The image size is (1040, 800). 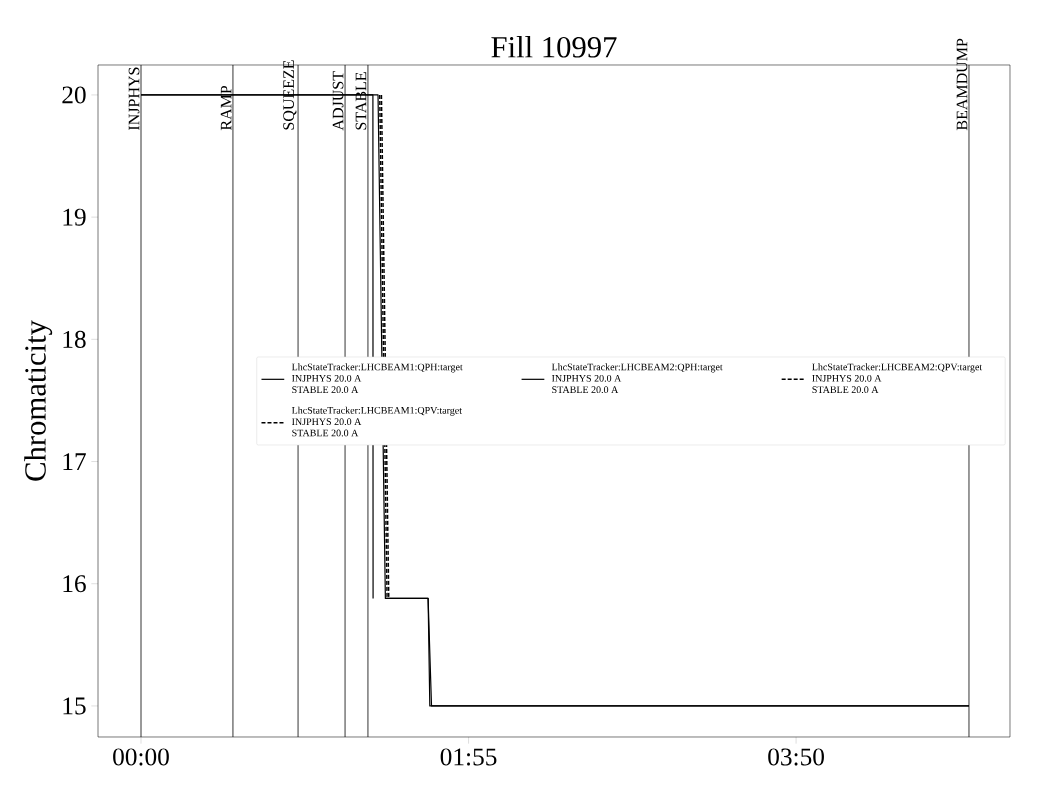 I want to click on x-tick-label: 01:55, so click(x=468, y=757).